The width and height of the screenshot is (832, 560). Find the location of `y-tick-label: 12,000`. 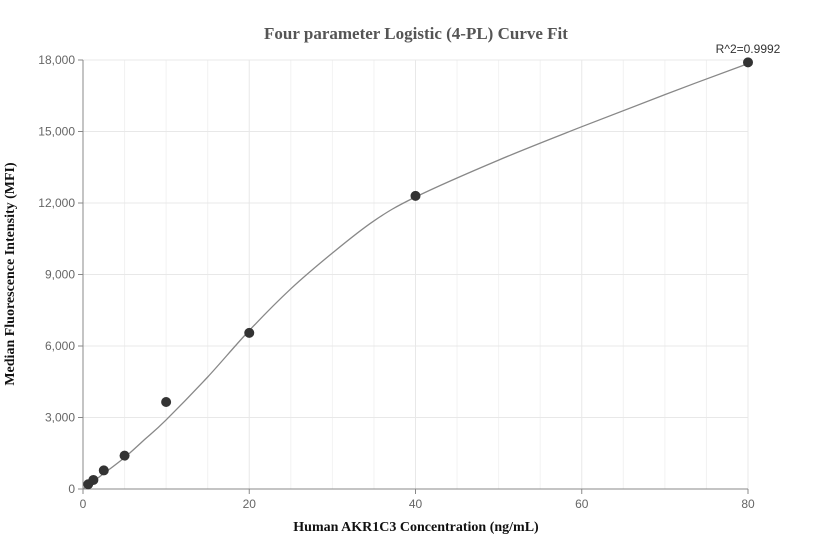

y-tick-label: 12,000 is located at coordinates (56, 203).